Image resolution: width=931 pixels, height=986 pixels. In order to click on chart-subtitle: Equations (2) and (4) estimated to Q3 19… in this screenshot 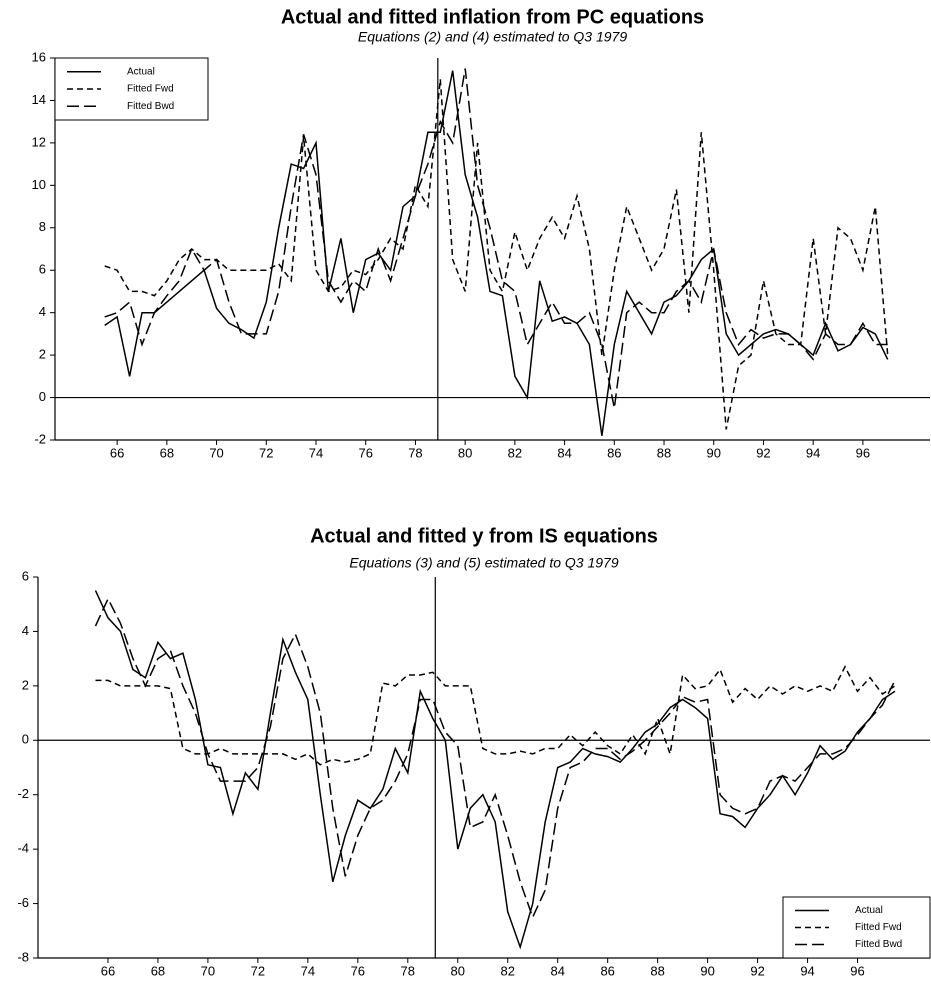, I will do `click(492, 37)`.